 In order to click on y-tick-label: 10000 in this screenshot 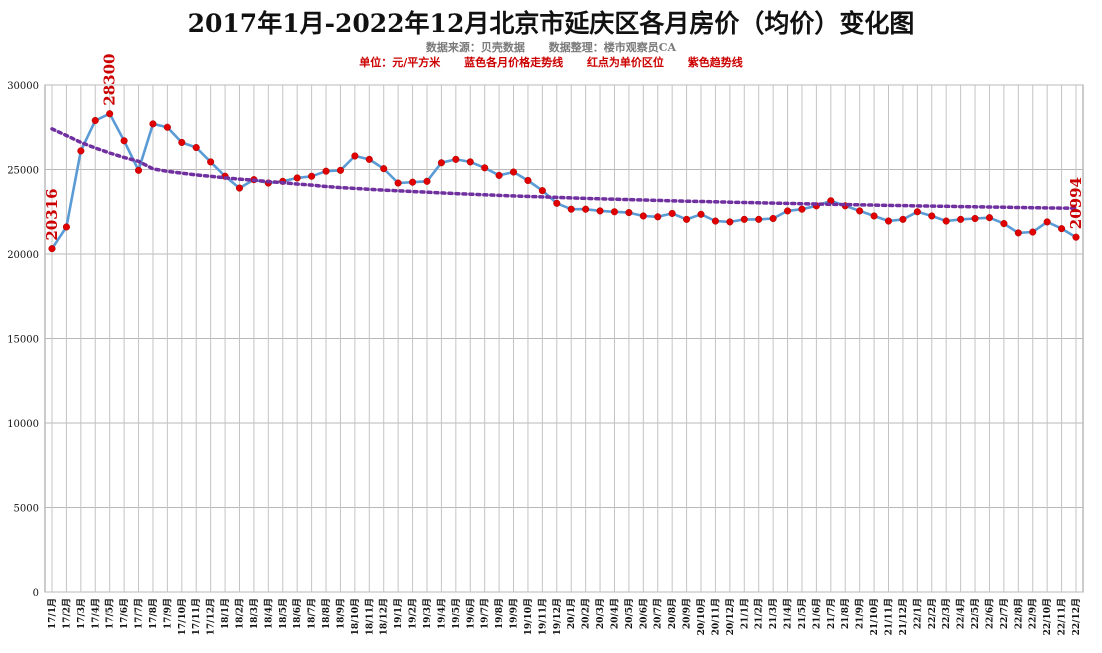, I will do `click(23, 424)`.